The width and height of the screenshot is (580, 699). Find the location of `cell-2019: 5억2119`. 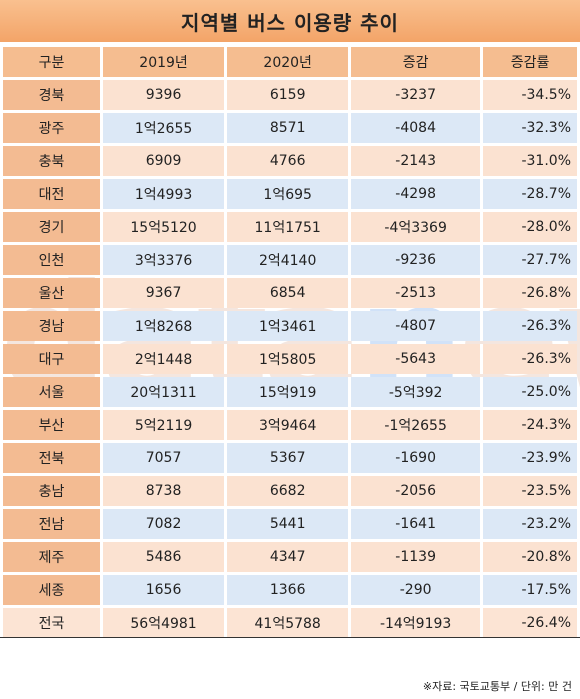

cell-2019: 5억2119 is located at coordinates (165, 425).